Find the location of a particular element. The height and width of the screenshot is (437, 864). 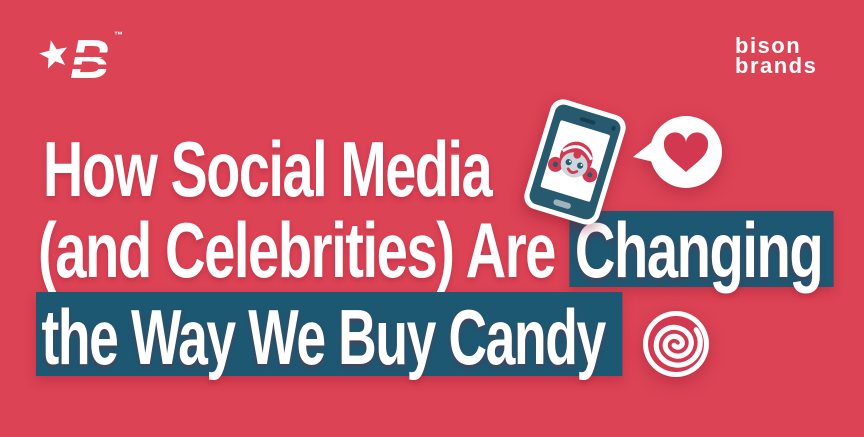

smile is located at coordinates (572, 170).